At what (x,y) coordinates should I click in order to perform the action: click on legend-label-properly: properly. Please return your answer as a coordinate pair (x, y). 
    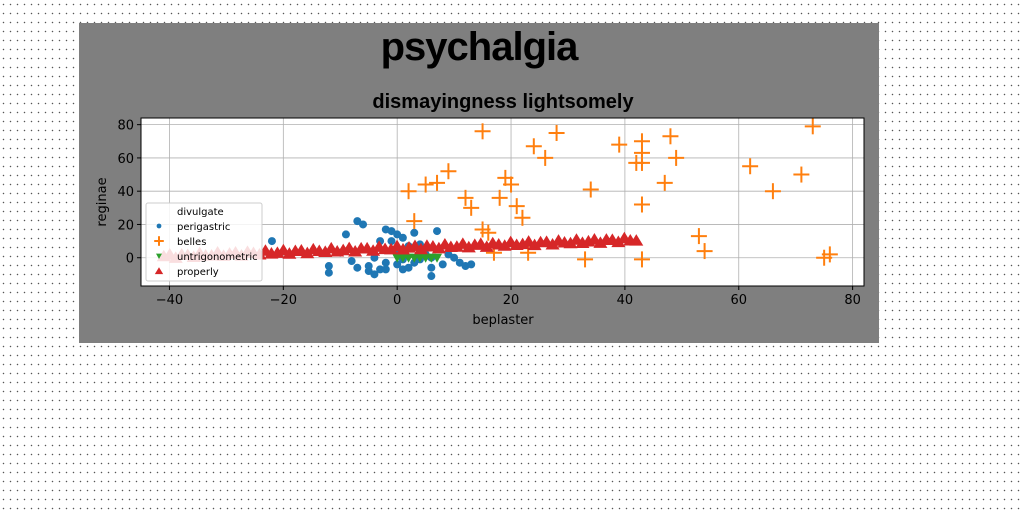
    Looking at the image, I should click on (198, 272).